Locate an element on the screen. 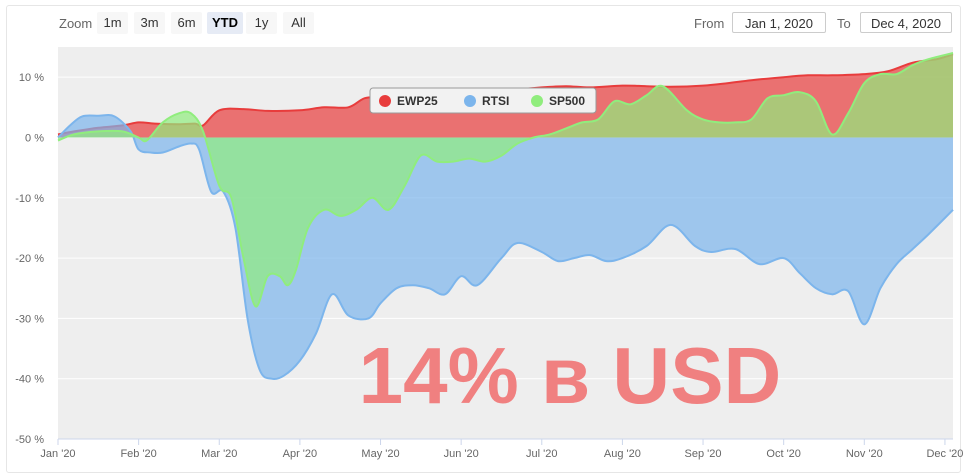  y-tick-label: -20 % is located at coordinates (29, 259).